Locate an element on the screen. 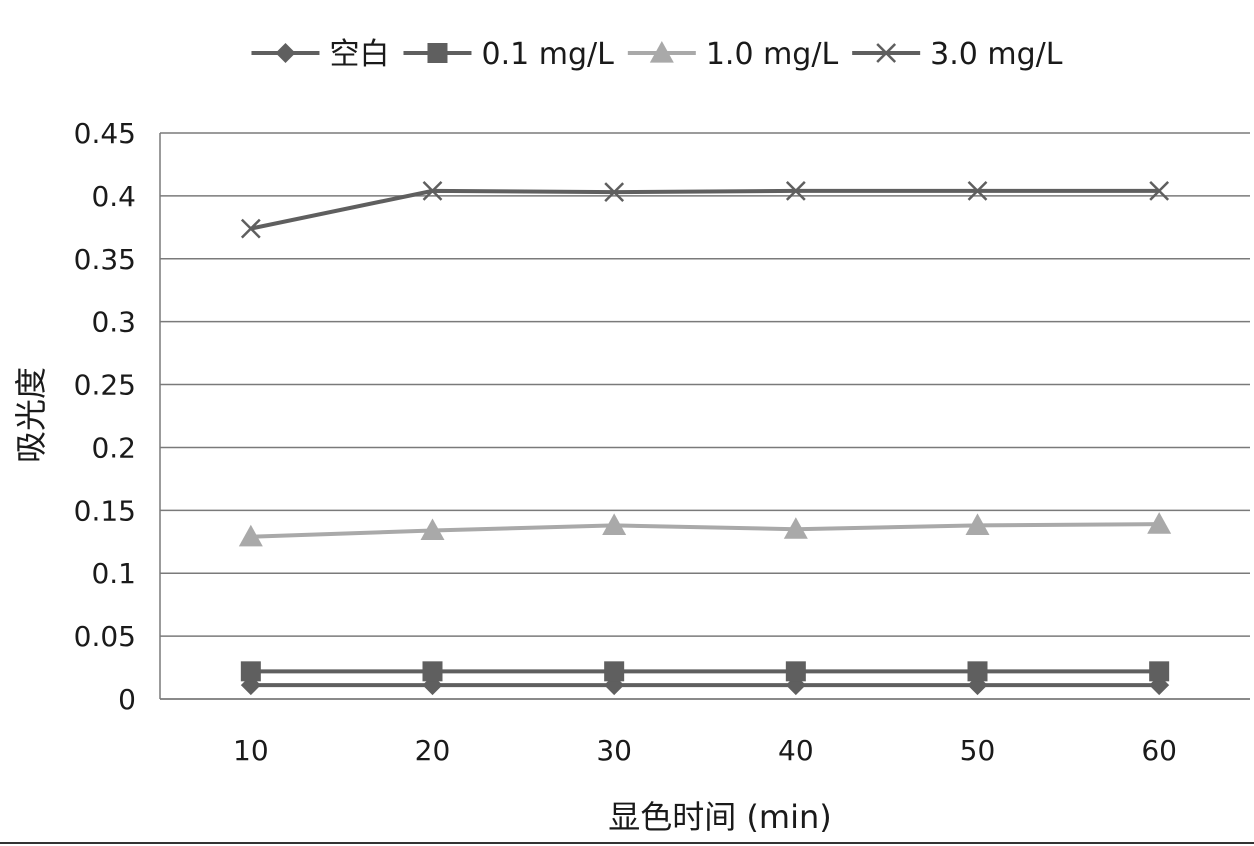 The image size is (1254, 846). x-tick-labels: 10 20 30 40 50 60 is located at coordinates (705, 750).